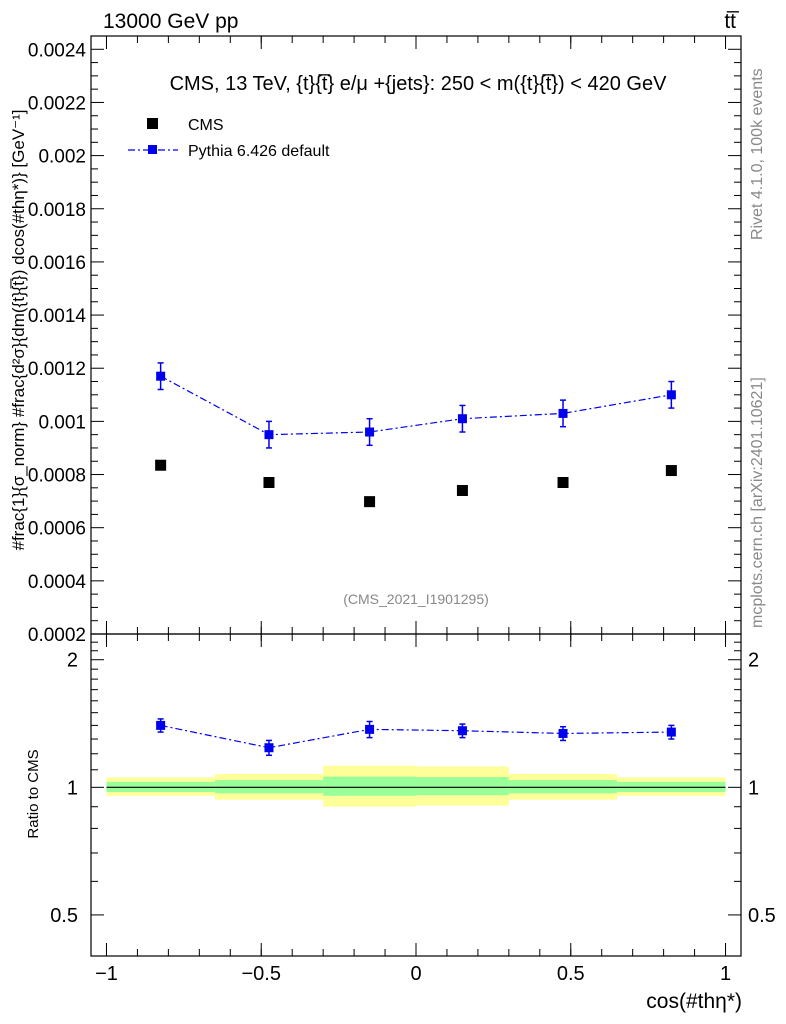  I want to click on pythia-line, so click(416, 405).